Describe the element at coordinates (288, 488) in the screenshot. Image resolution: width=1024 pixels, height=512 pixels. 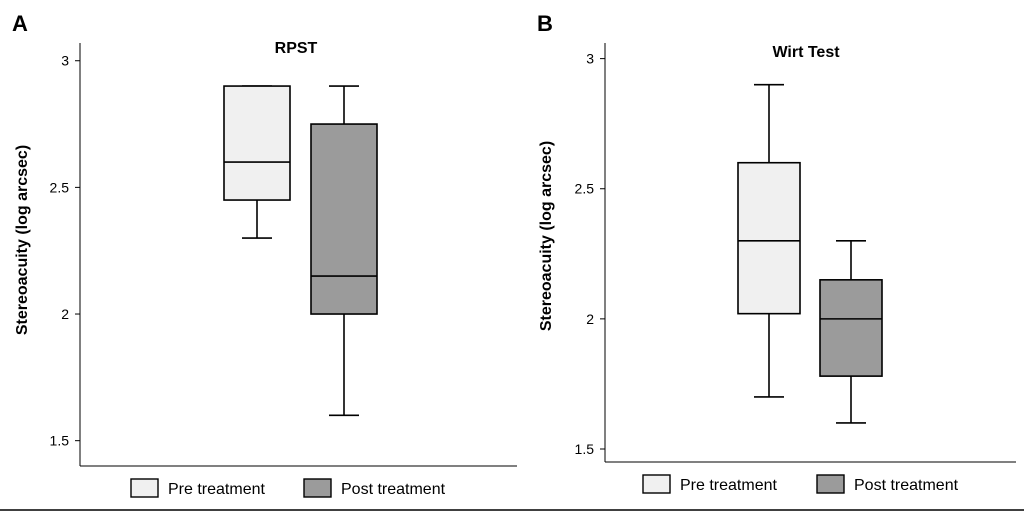
I see `legend-a: Pre treatment Post treatment` at that location.